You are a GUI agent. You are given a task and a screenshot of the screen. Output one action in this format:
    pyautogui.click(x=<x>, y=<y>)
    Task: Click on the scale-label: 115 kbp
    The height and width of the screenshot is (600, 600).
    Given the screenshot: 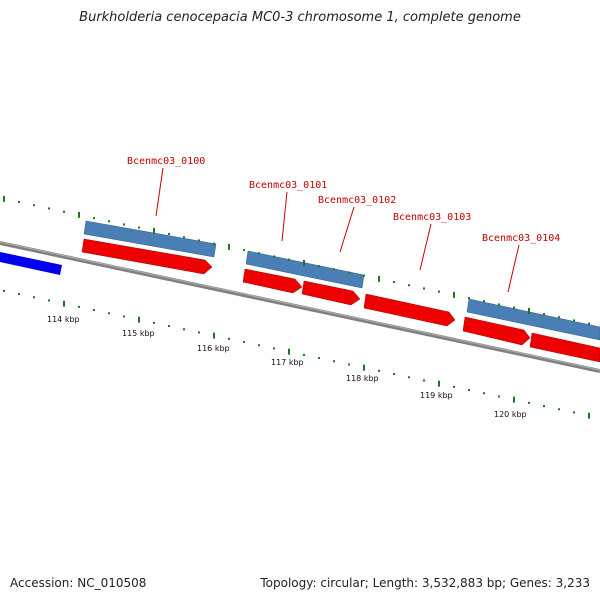 What is the action you would take?
    pyautogui.click(x=138, y=333)
    